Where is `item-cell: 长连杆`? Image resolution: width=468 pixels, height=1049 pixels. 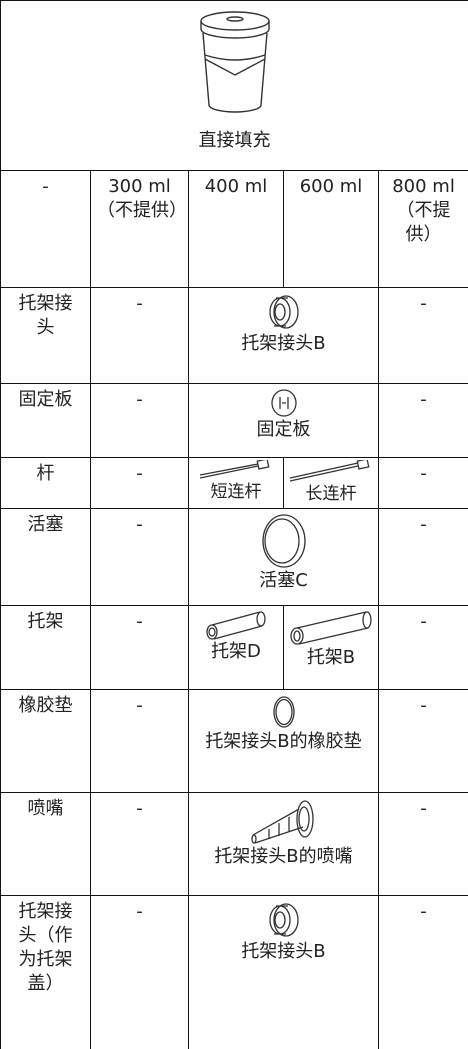 item-cell: 长连杆 is located at coordinates (331, 483).